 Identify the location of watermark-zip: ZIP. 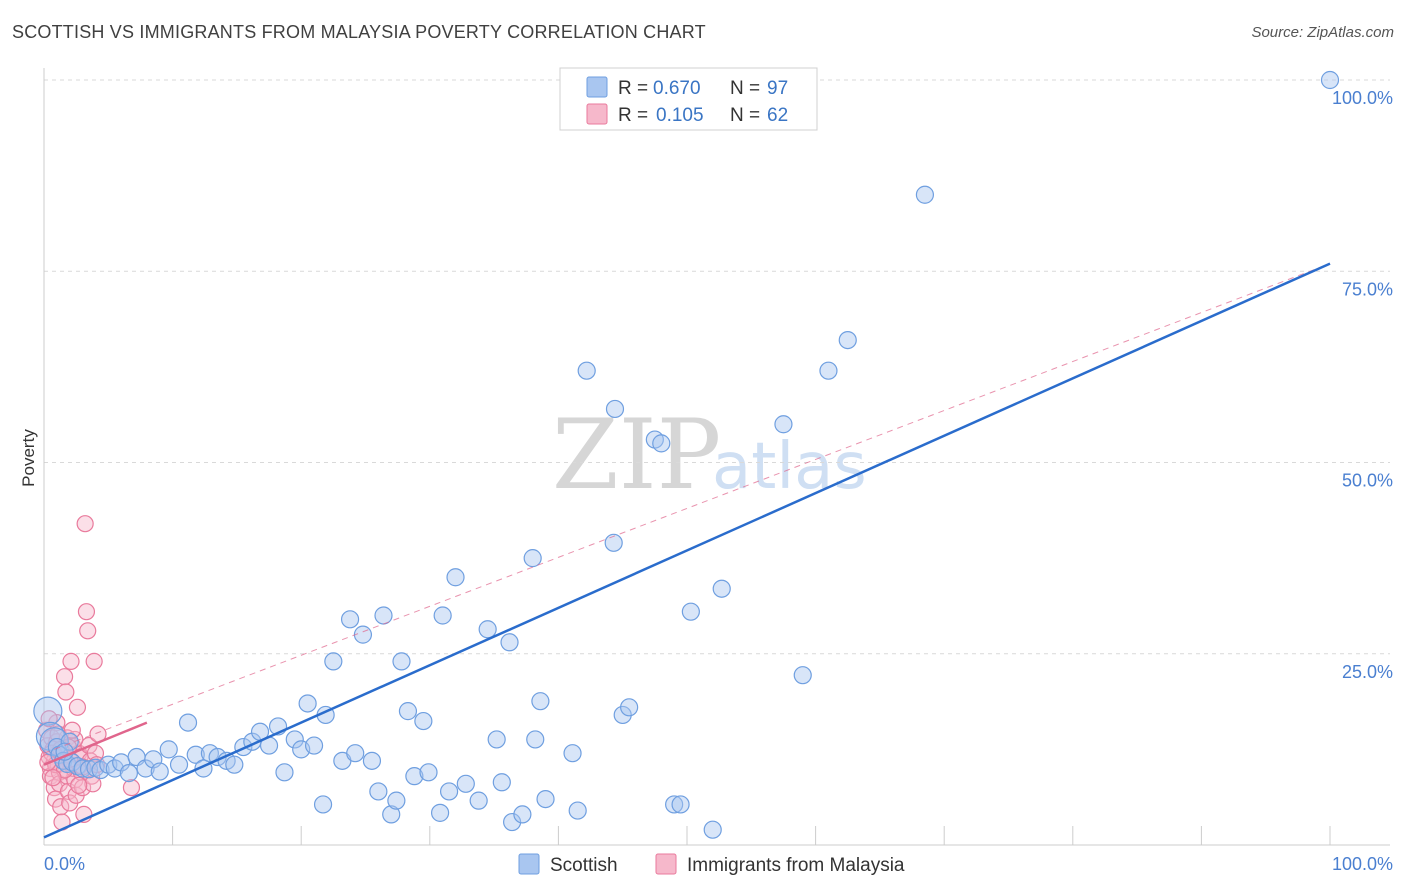
(636, 455).